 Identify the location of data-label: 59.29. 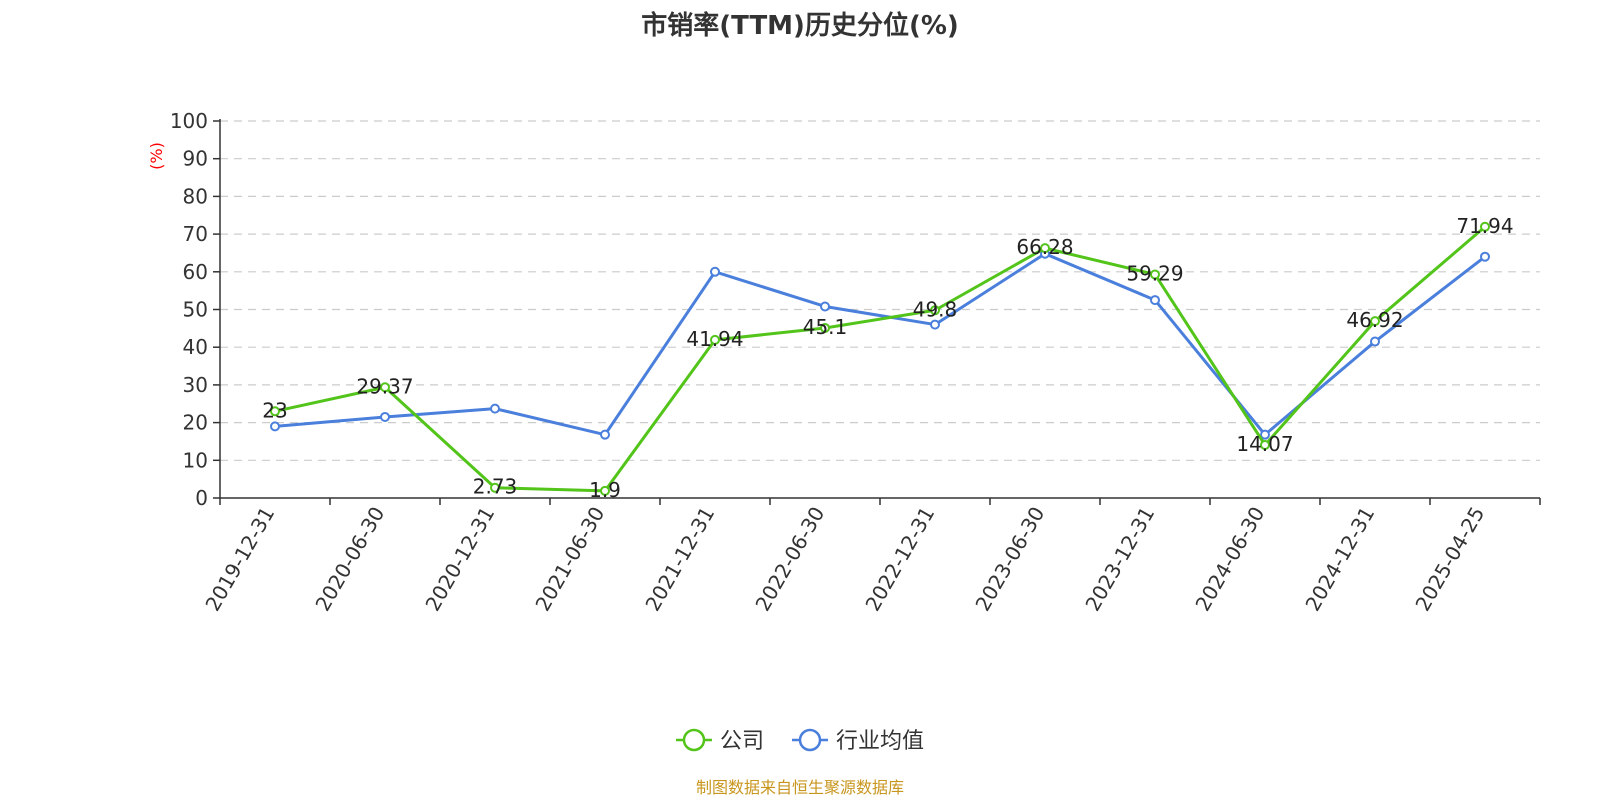
(1154, 273).